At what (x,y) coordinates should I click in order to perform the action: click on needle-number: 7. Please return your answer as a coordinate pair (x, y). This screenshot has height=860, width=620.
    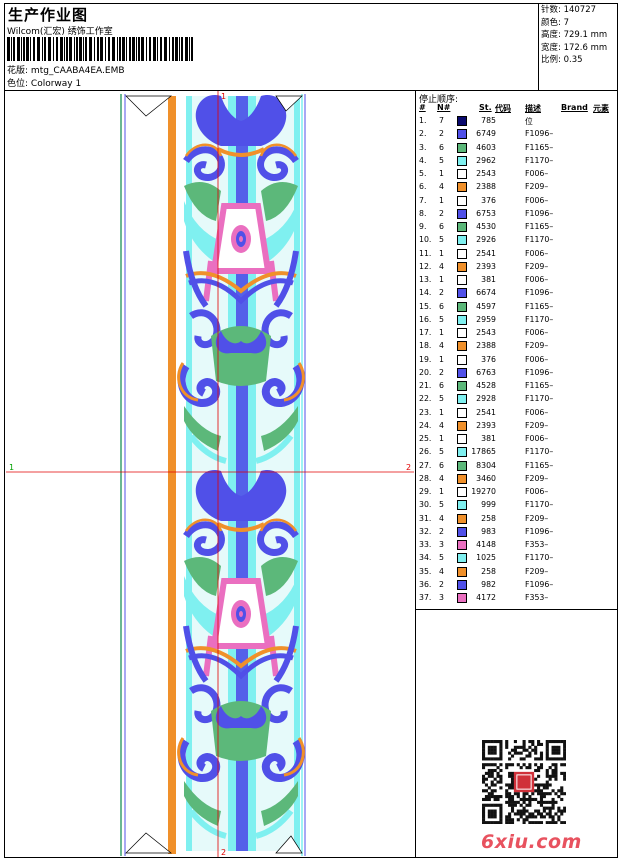
    Looking at the image, I should click on (441, 120).